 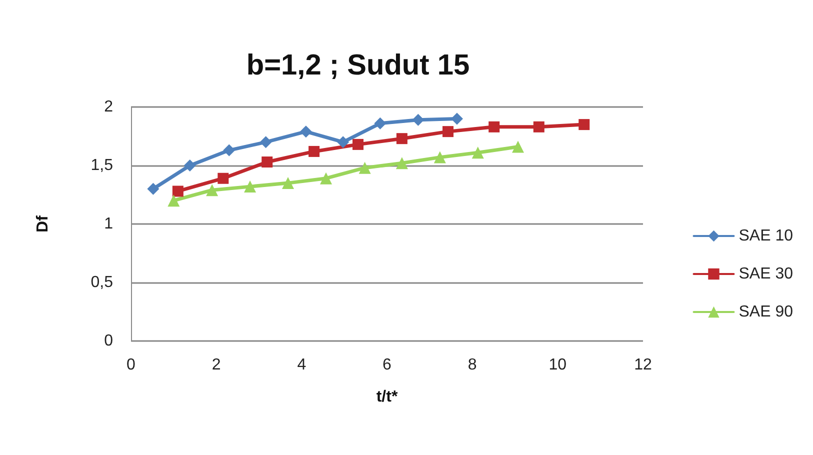 I want to click on legend-label: SAE 30, so click(x=766, y=274).